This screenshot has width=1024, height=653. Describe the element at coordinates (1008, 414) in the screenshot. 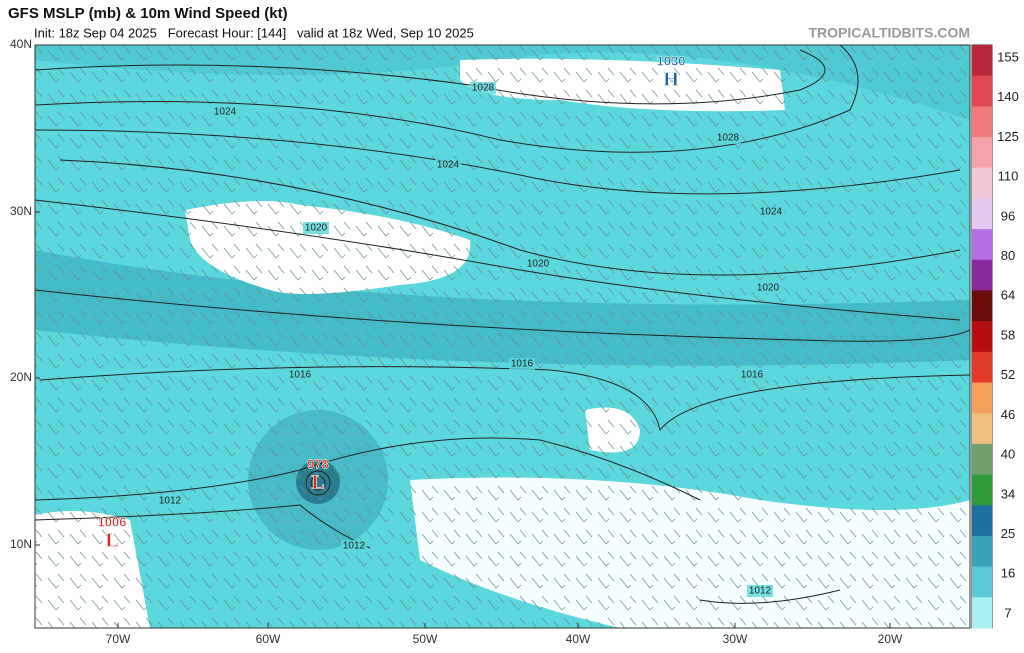

I see `colorbar-label: 46` at that location.